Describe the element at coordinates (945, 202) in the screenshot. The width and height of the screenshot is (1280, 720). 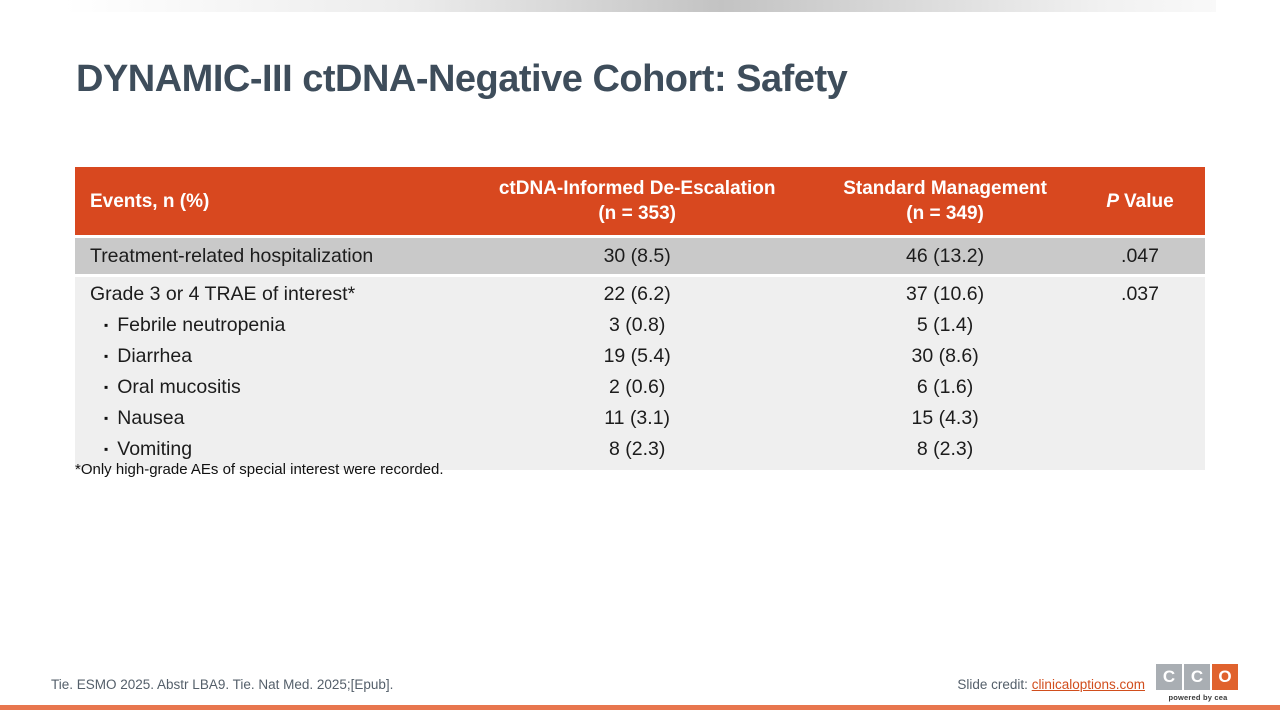
I see `column-header-standard: Standard Management (n = 349)` at that location.